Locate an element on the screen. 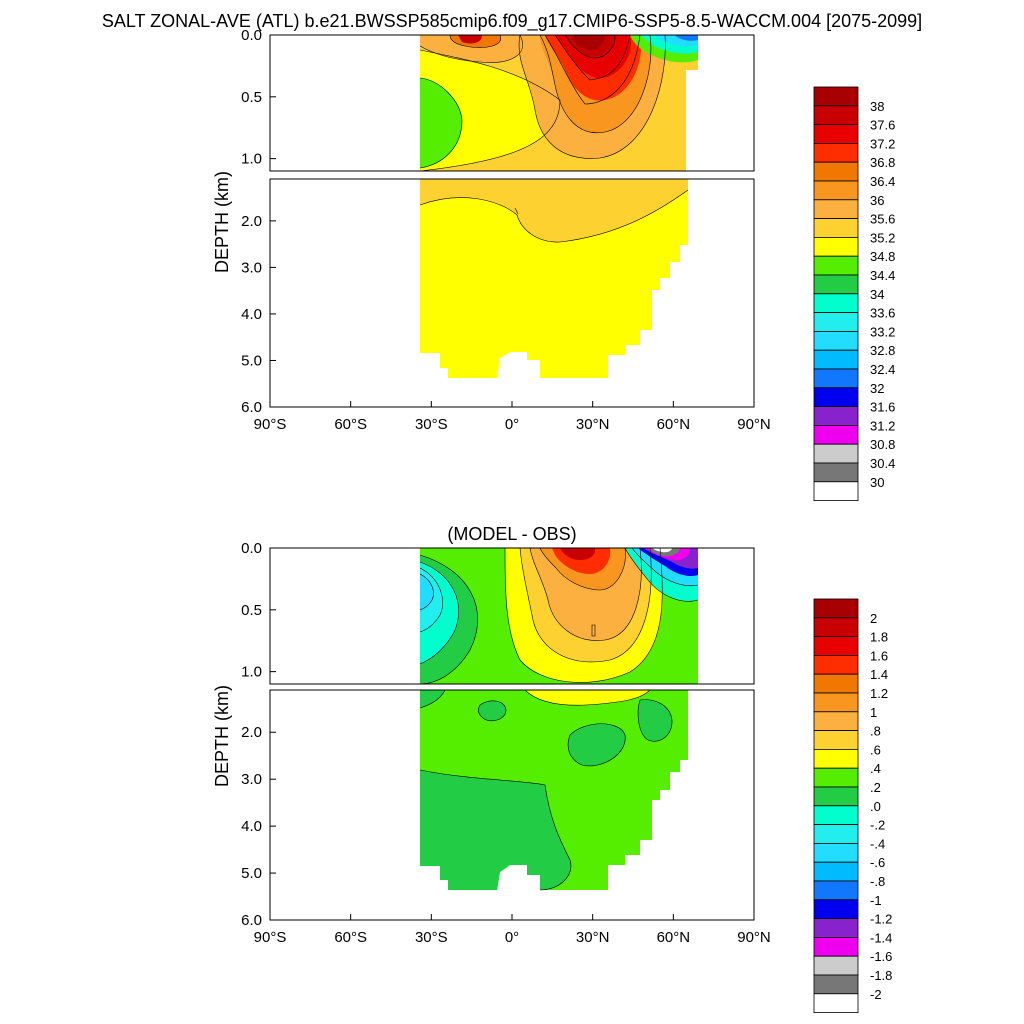  colorbar-label: 30.4 is located at coordinates (882, 463).